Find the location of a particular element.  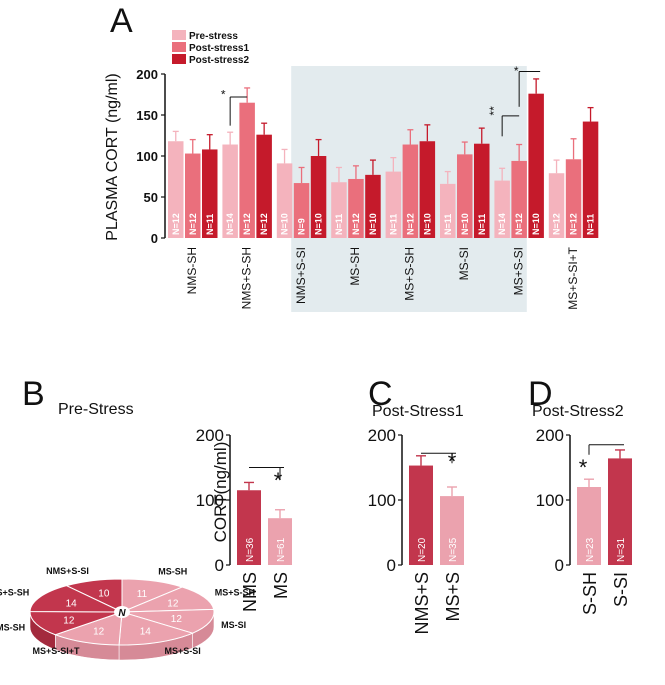

panel-a-ytick-label: 200 is located at coordinates (147, 74).